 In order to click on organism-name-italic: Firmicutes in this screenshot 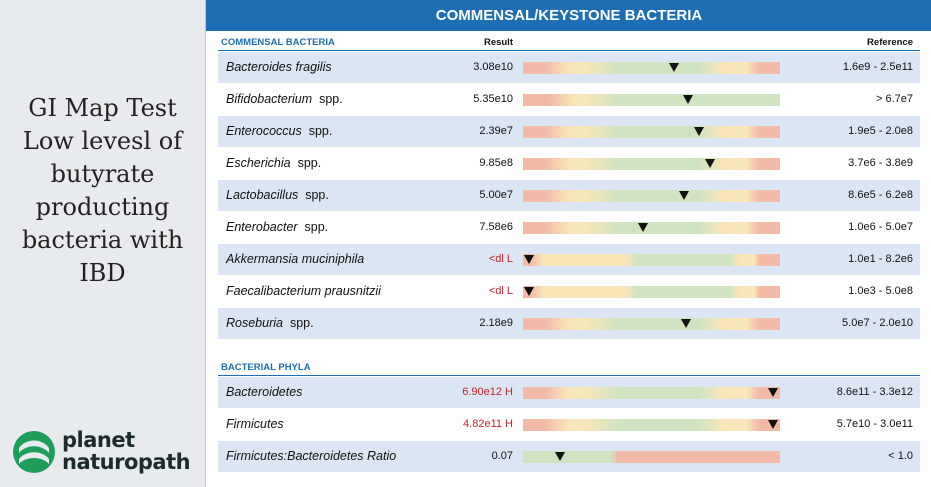, I will do `click(255, 424)`.